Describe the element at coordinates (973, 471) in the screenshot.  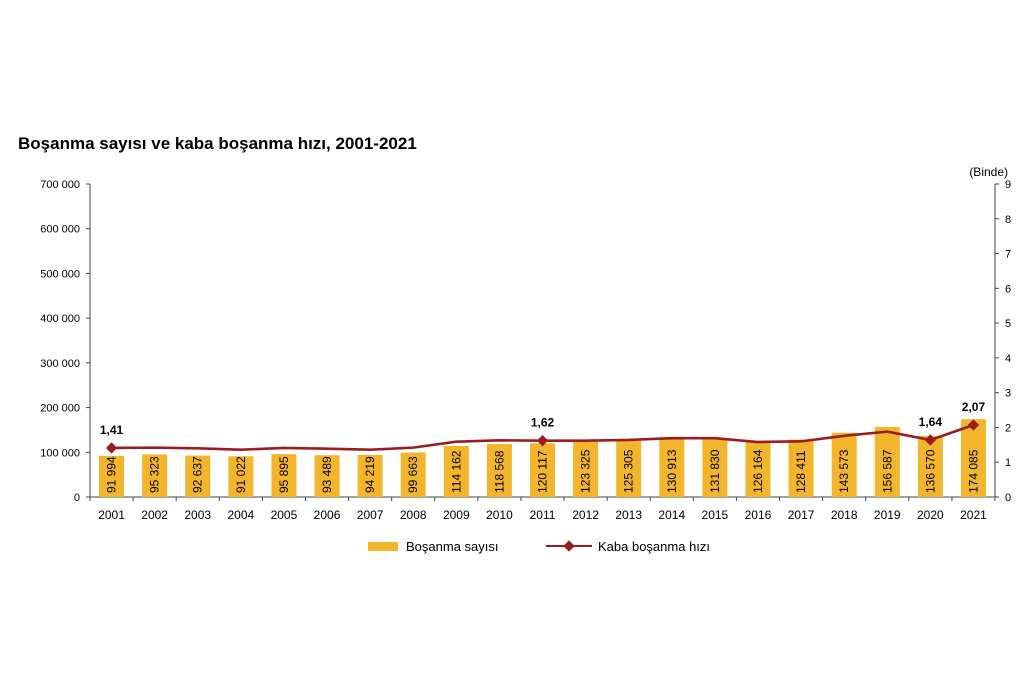
I see `bar-value-label: 174 085` at that location.